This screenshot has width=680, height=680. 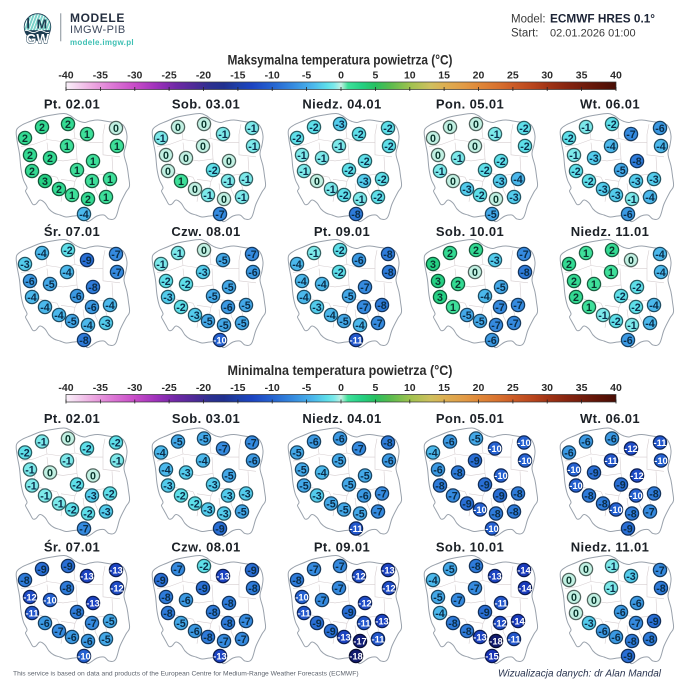 I want to click on svg-text: Pt. 09.01, so click(x=342, y=231).